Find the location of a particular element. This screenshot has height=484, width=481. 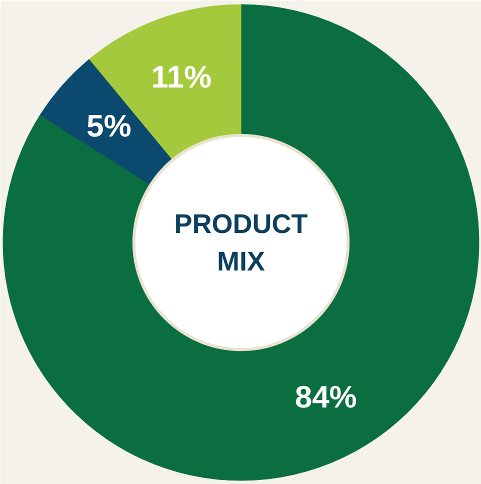

data-label: 84% is located at coordinates (325, 396).